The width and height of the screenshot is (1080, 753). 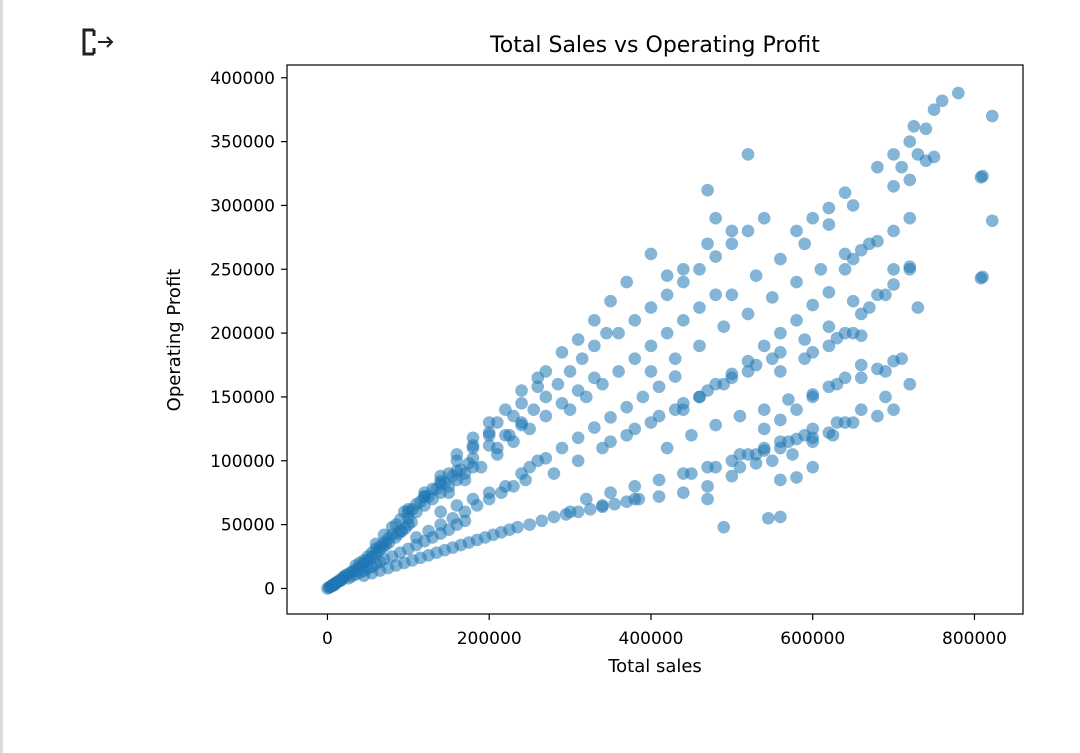 What do you see at coordinates (98, 42) in the screenshot?
I see `output-redirect-icon` at bounding box center [98, 42].